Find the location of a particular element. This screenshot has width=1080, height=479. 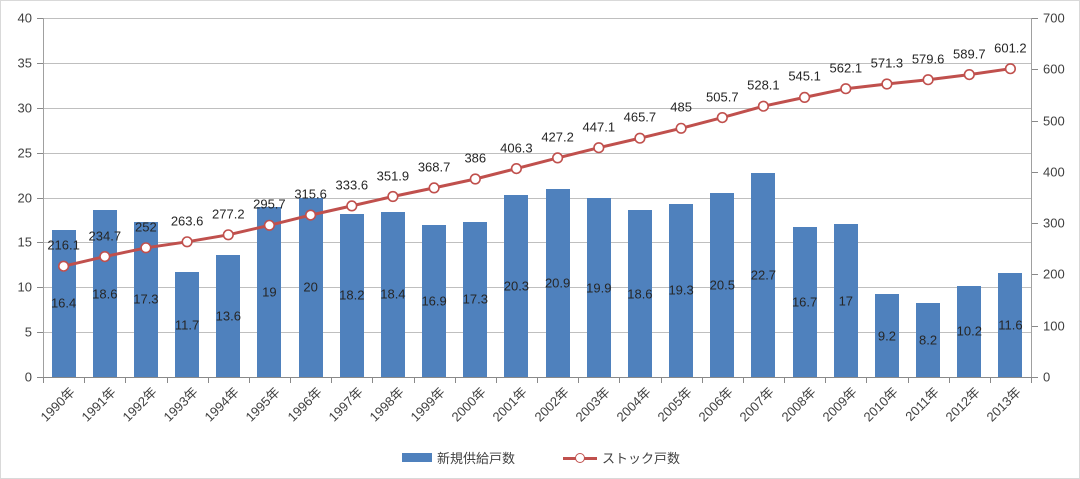

line-data-label: 263.6 is located at coordinates (187, 221).